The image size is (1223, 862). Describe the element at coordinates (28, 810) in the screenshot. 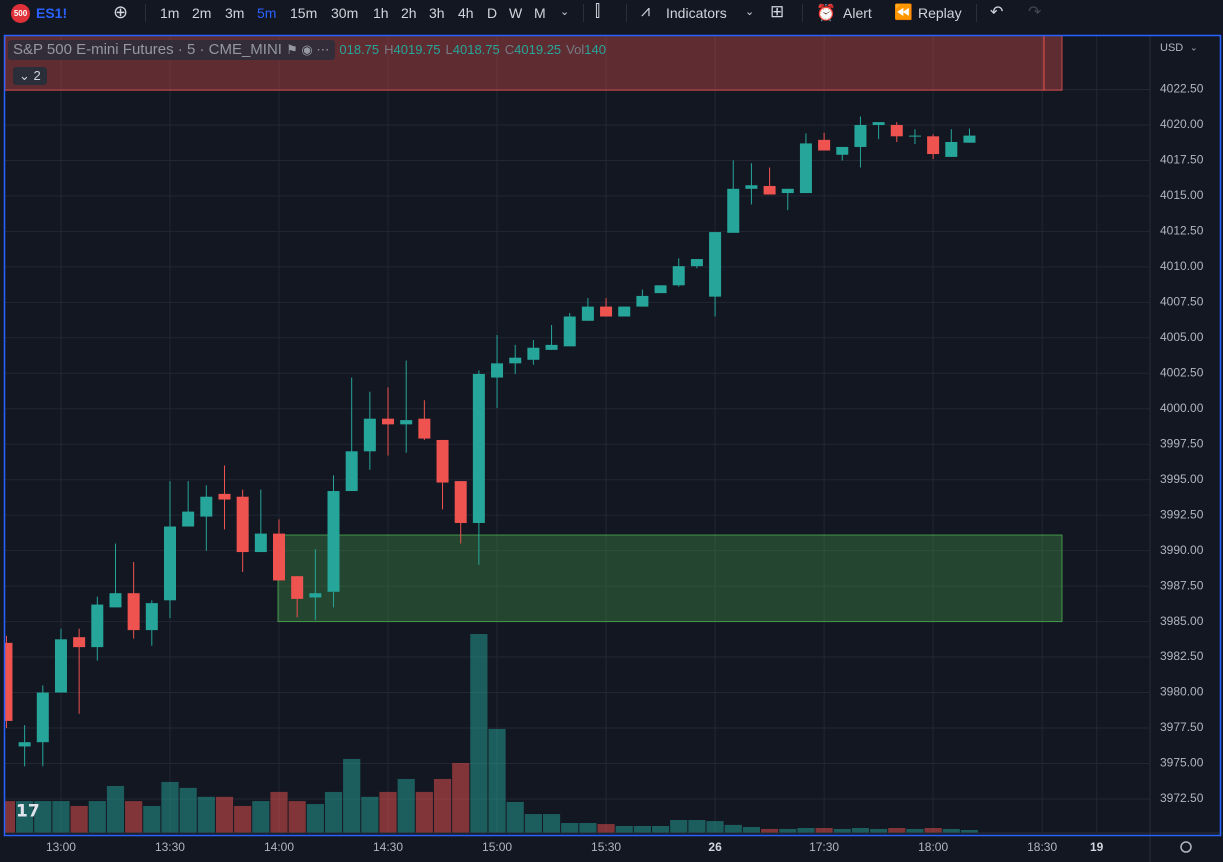

I see `logo: 𝟭𝟳` at that location.